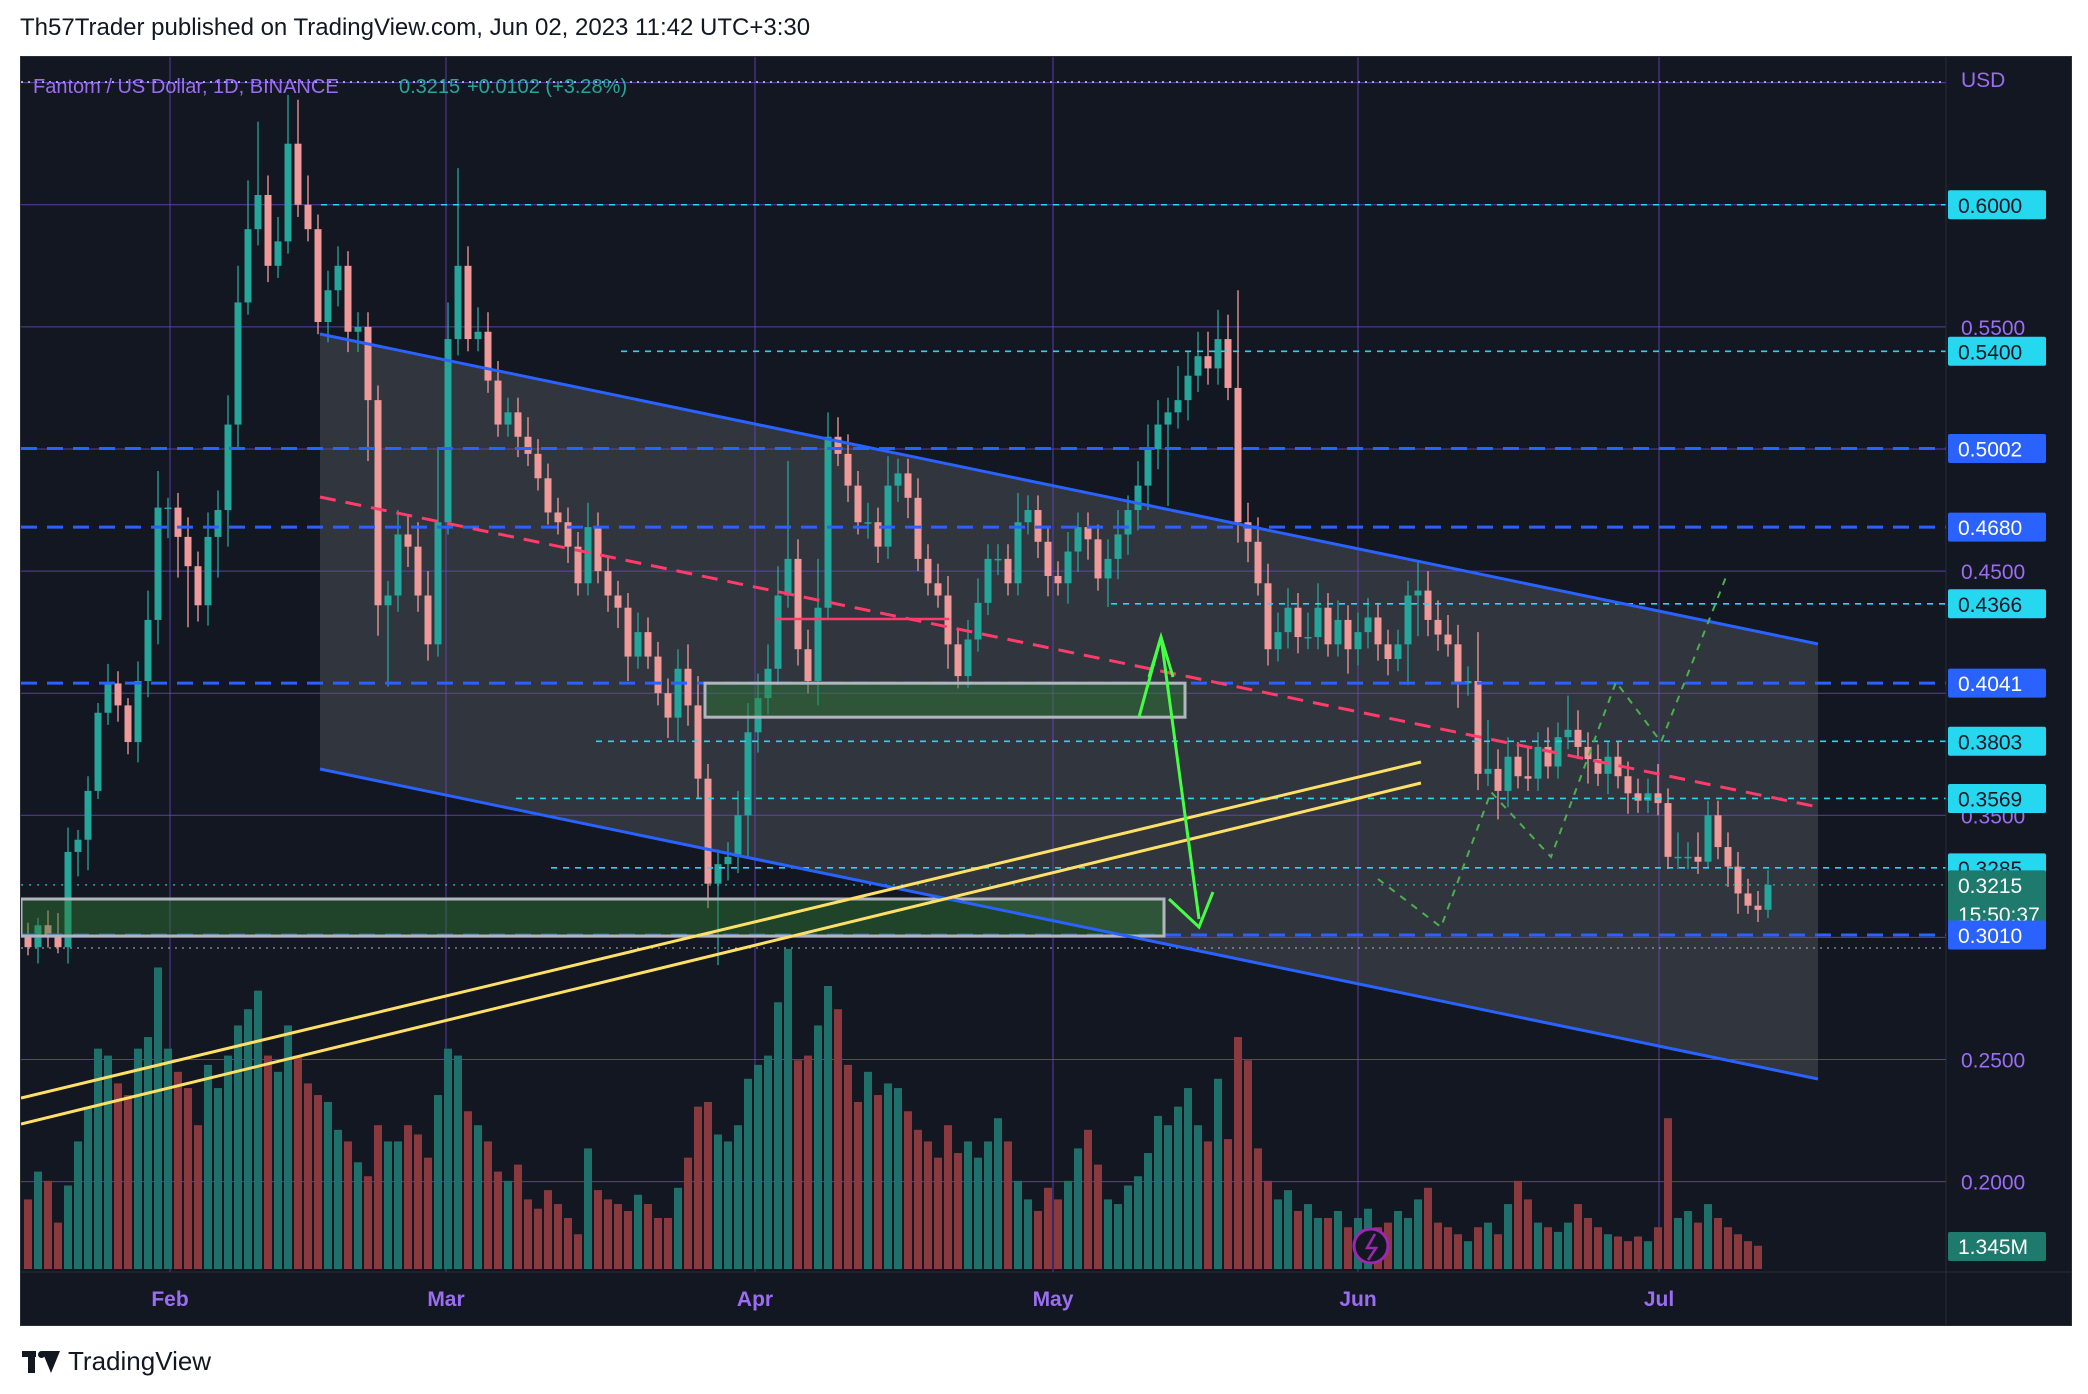  What do you see at coordinates (1371, 1246) in the screenshot?
I see `lightning-circle` at bounding box center [1371, 1246].